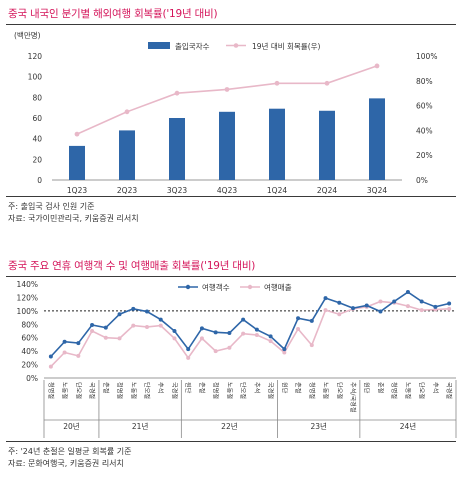 This screenshot has height=482, width=462. I want to click on chart1-xtick: 4Q23, so click(227, 190).